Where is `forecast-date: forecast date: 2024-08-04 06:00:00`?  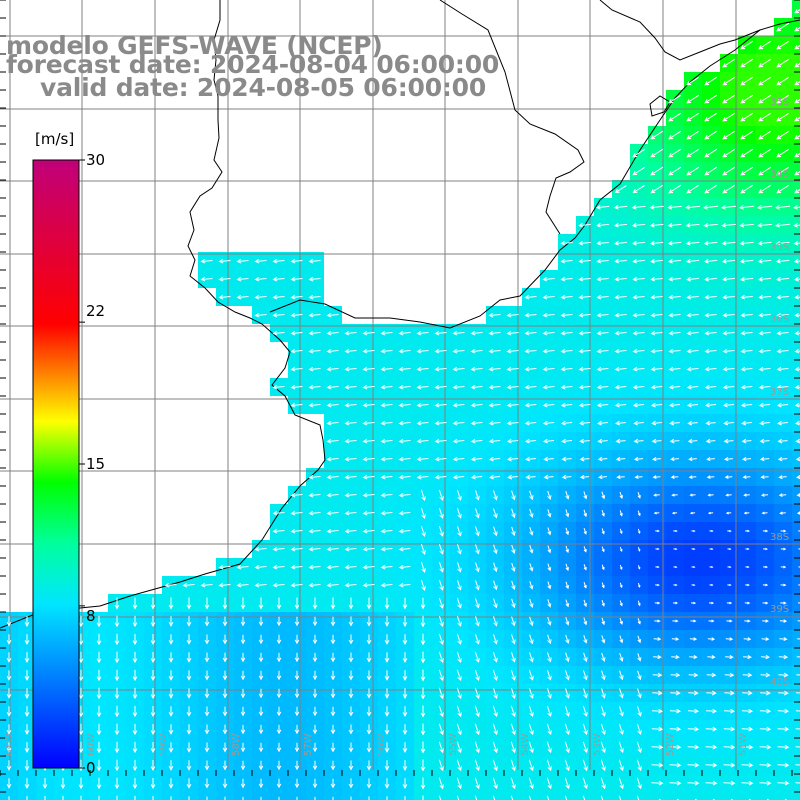
forecast-date: forecast date: 2024-08-04 06:00:00 is located at coordinates (253, 64).